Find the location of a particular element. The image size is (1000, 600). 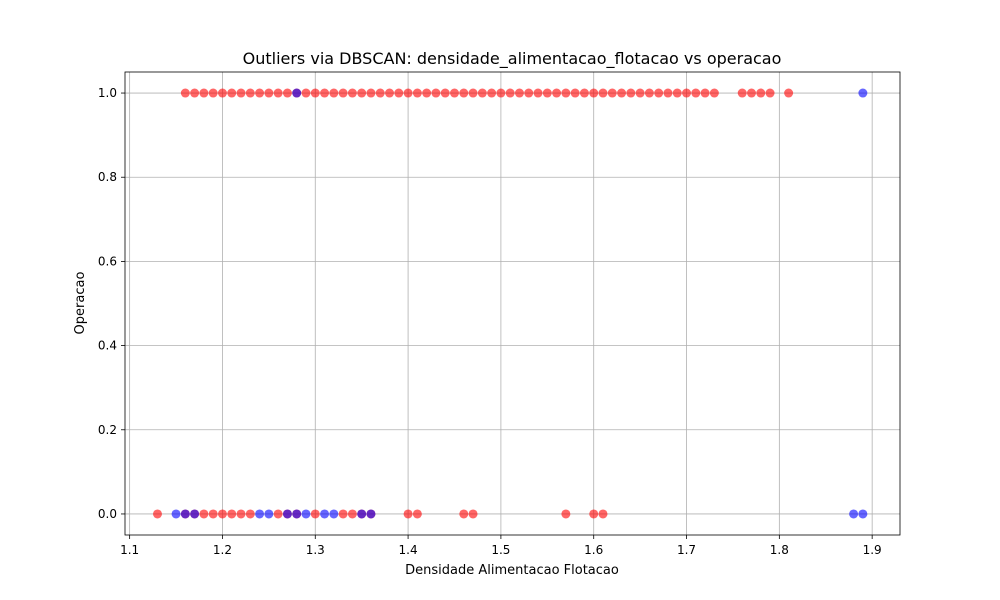

y-tick-label: 0.4 is located at coordinates (107, 346).